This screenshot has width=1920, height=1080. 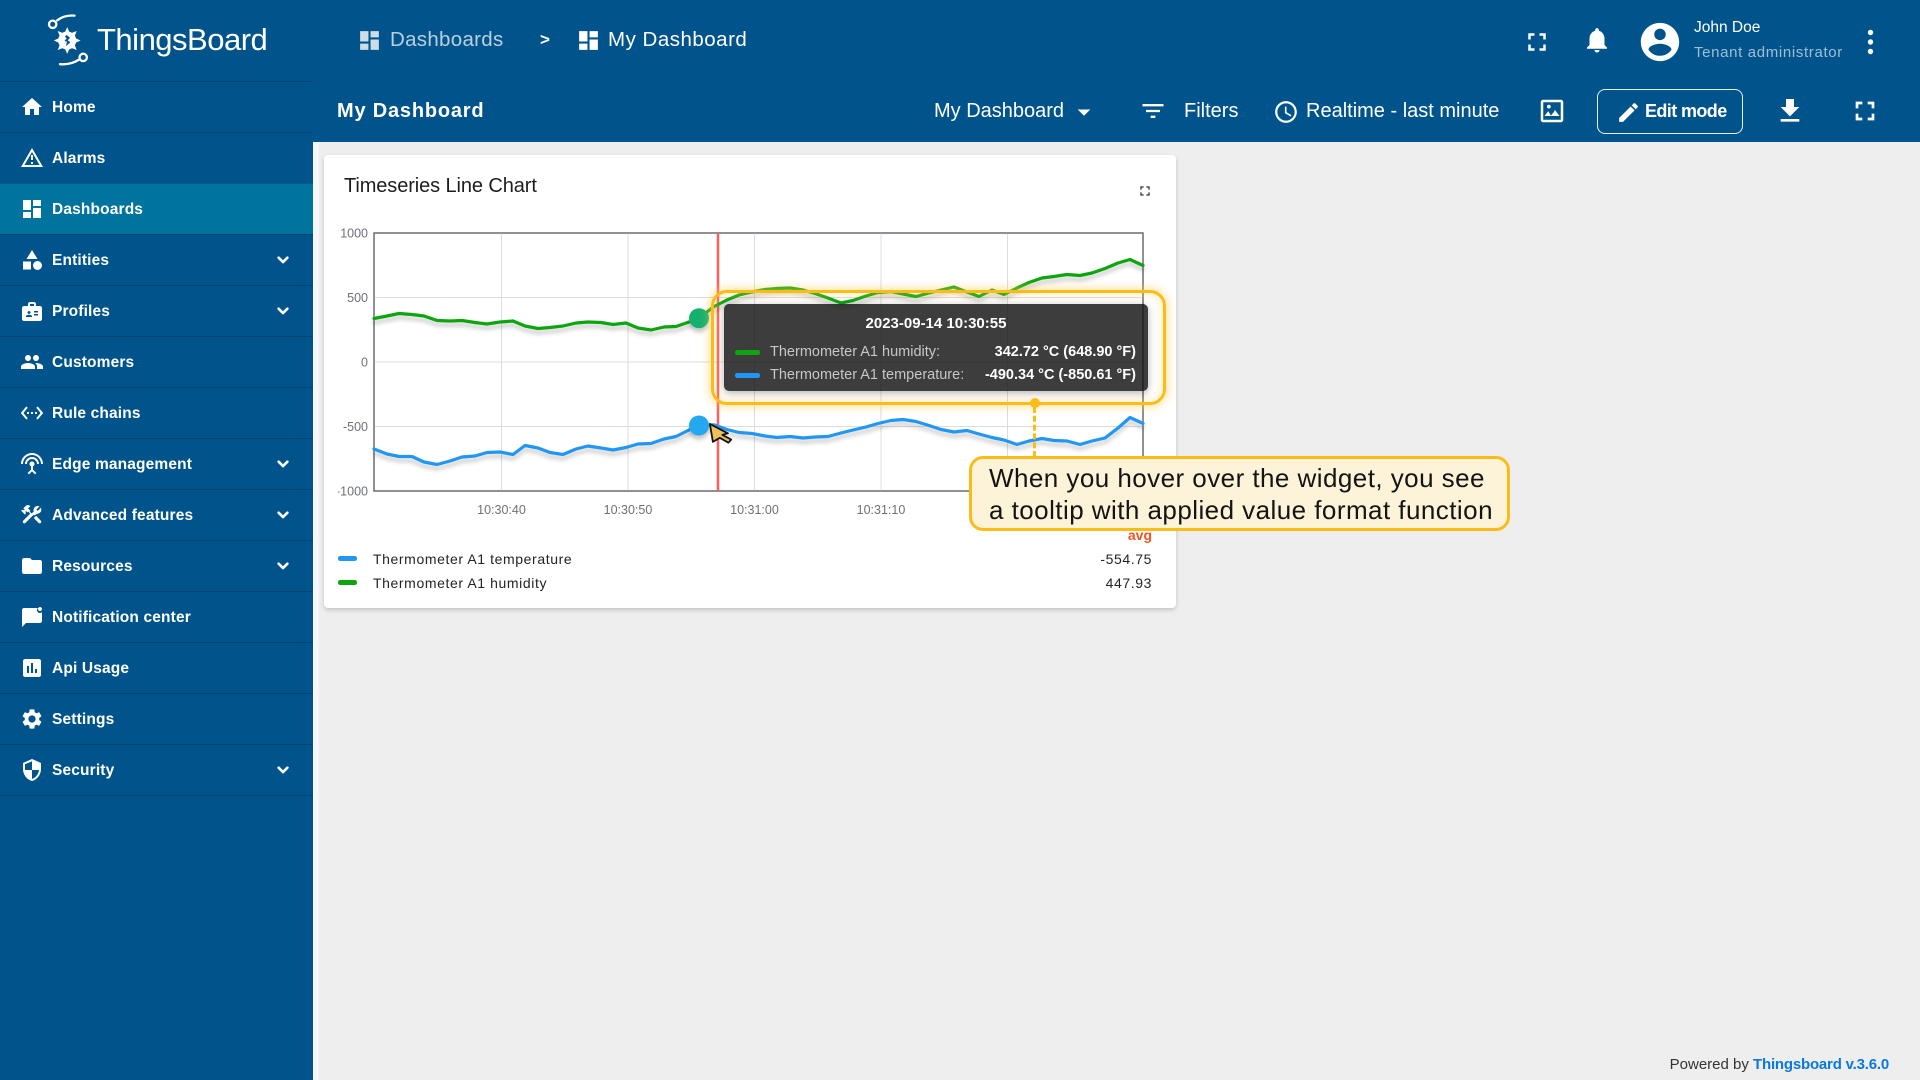 I want to click on svg-text: 0, so click(x=364, y=363).